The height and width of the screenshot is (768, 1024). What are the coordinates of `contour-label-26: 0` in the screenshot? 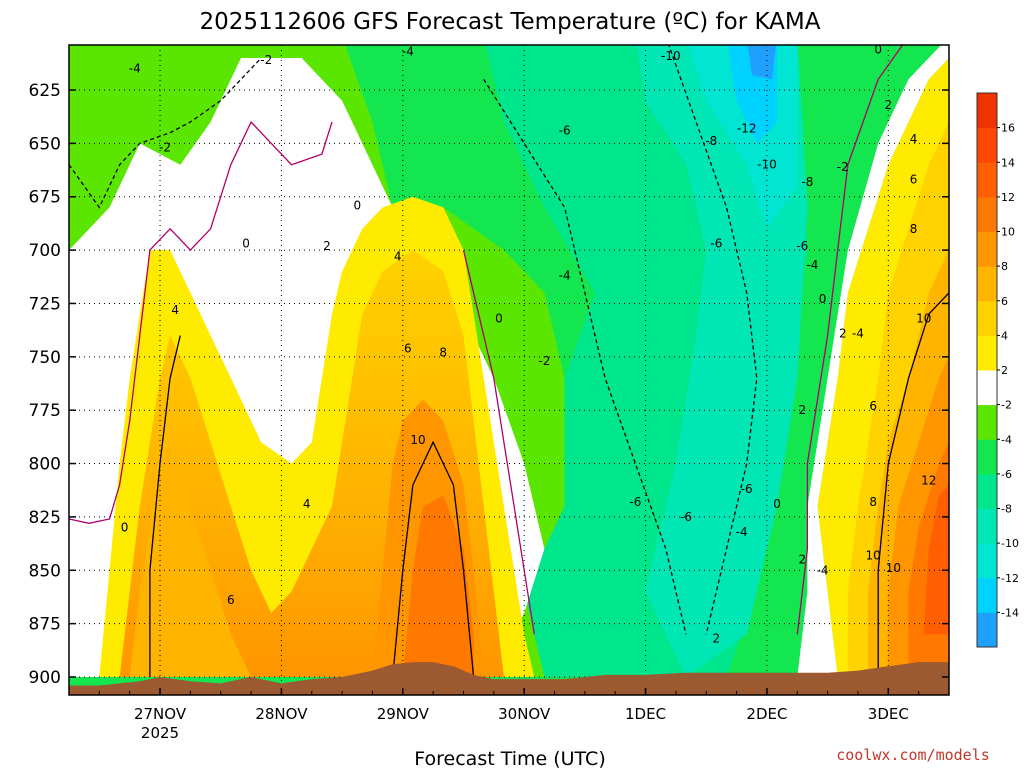 It's located at (823, 299).